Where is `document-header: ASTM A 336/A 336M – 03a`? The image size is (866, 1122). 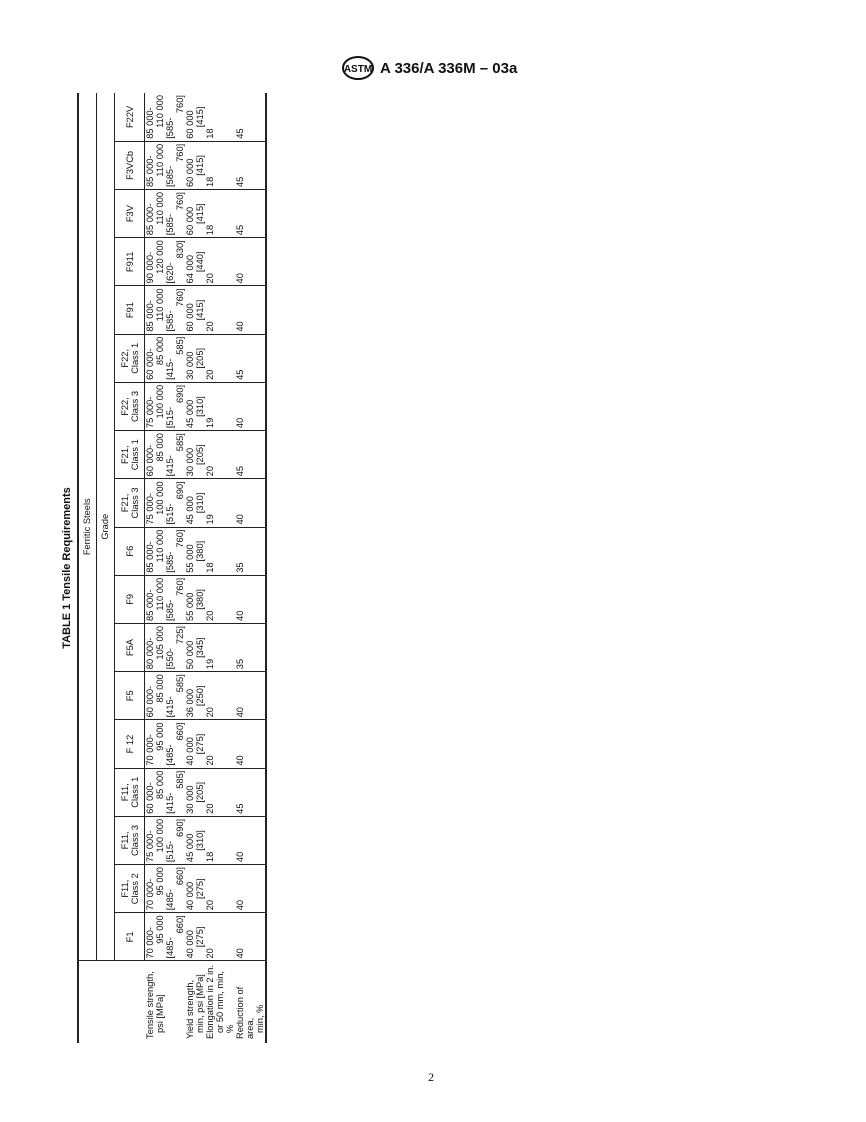
document-header: ASTM A 336/A 336M – 03a is located at coordinates (429, 68).